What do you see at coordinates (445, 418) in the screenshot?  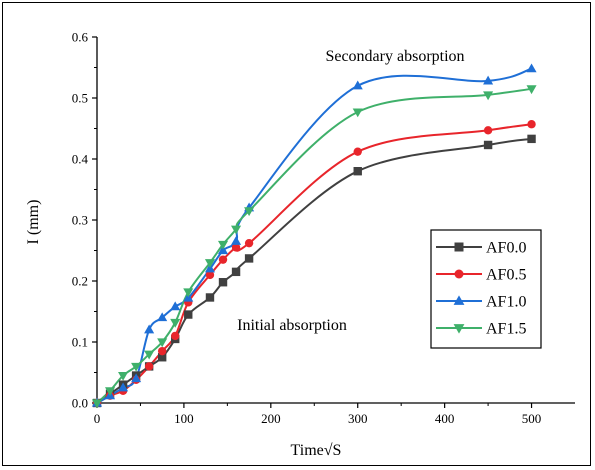 I see `x-tick-label: 400` at bounding box center [445, 418].